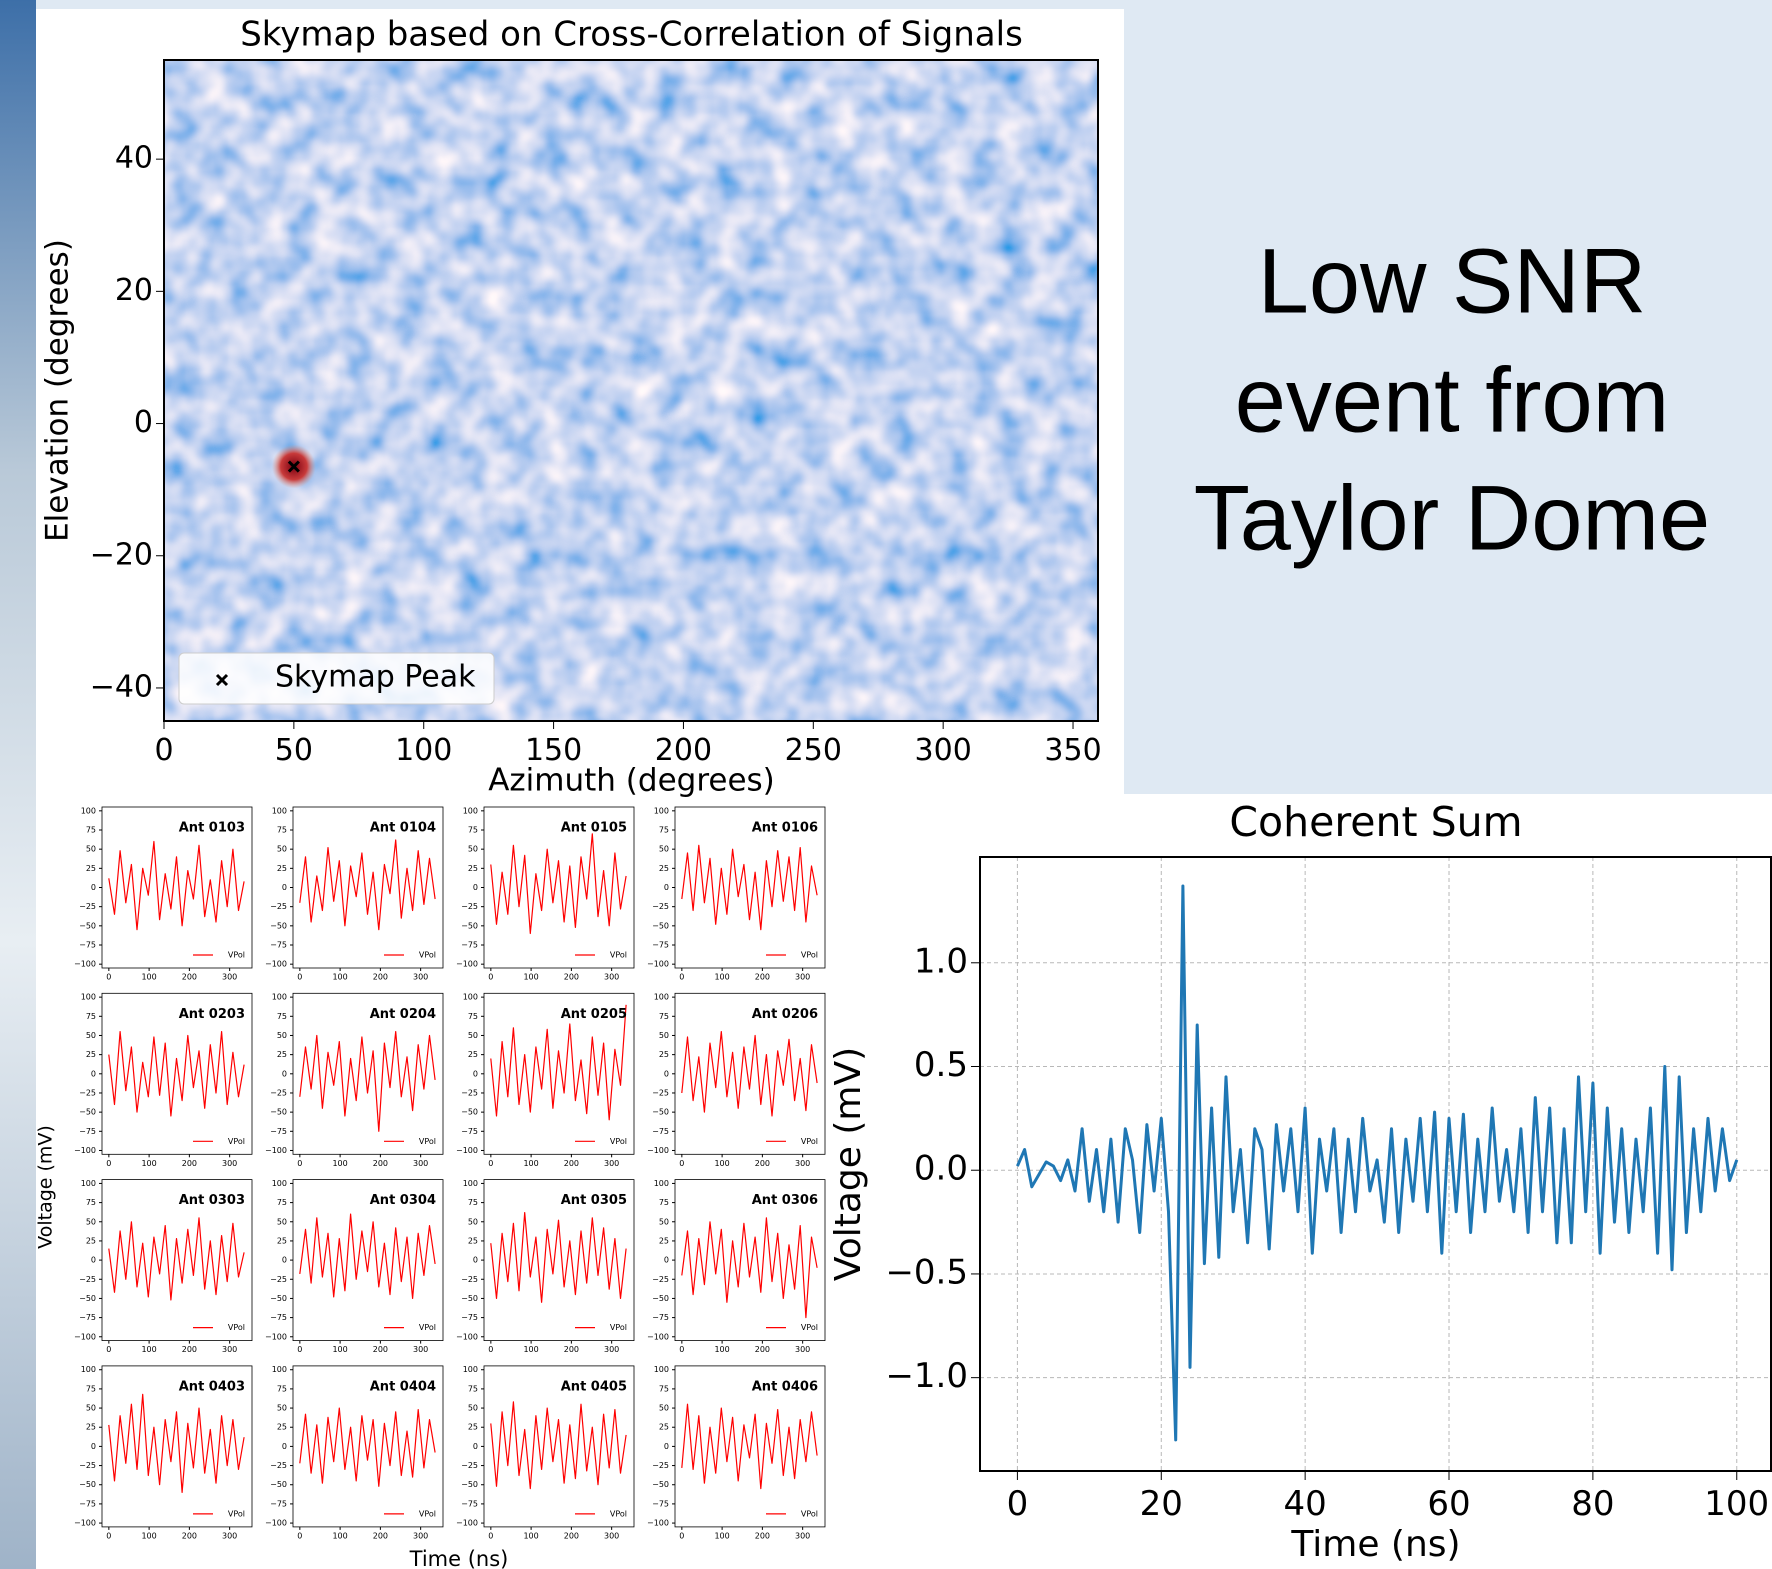 Image resolution: width=1772 pixels, height=1569 pixels. Describe the element at coordinates (121, 554) in the screenshot. I see `y-tick-label: −20` at that location.